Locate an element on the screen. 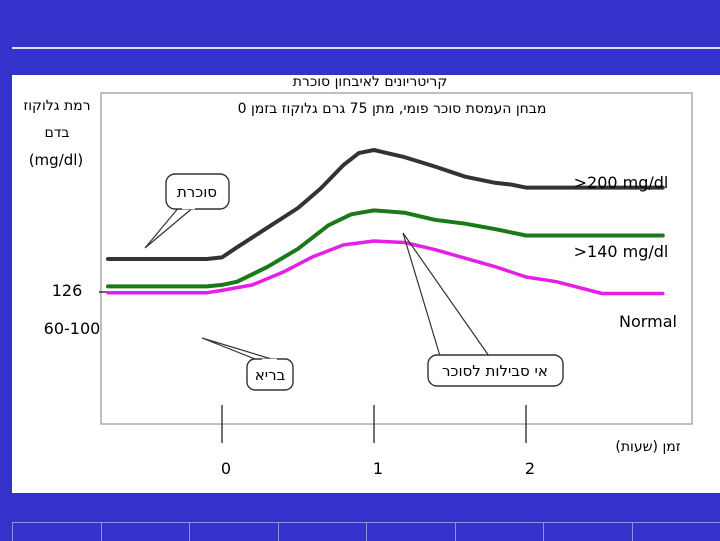 Image resolution: width=720 pixels, height=541 pixels. x-axis-label: זמן (שעות) is located at coordinates (647, 447).